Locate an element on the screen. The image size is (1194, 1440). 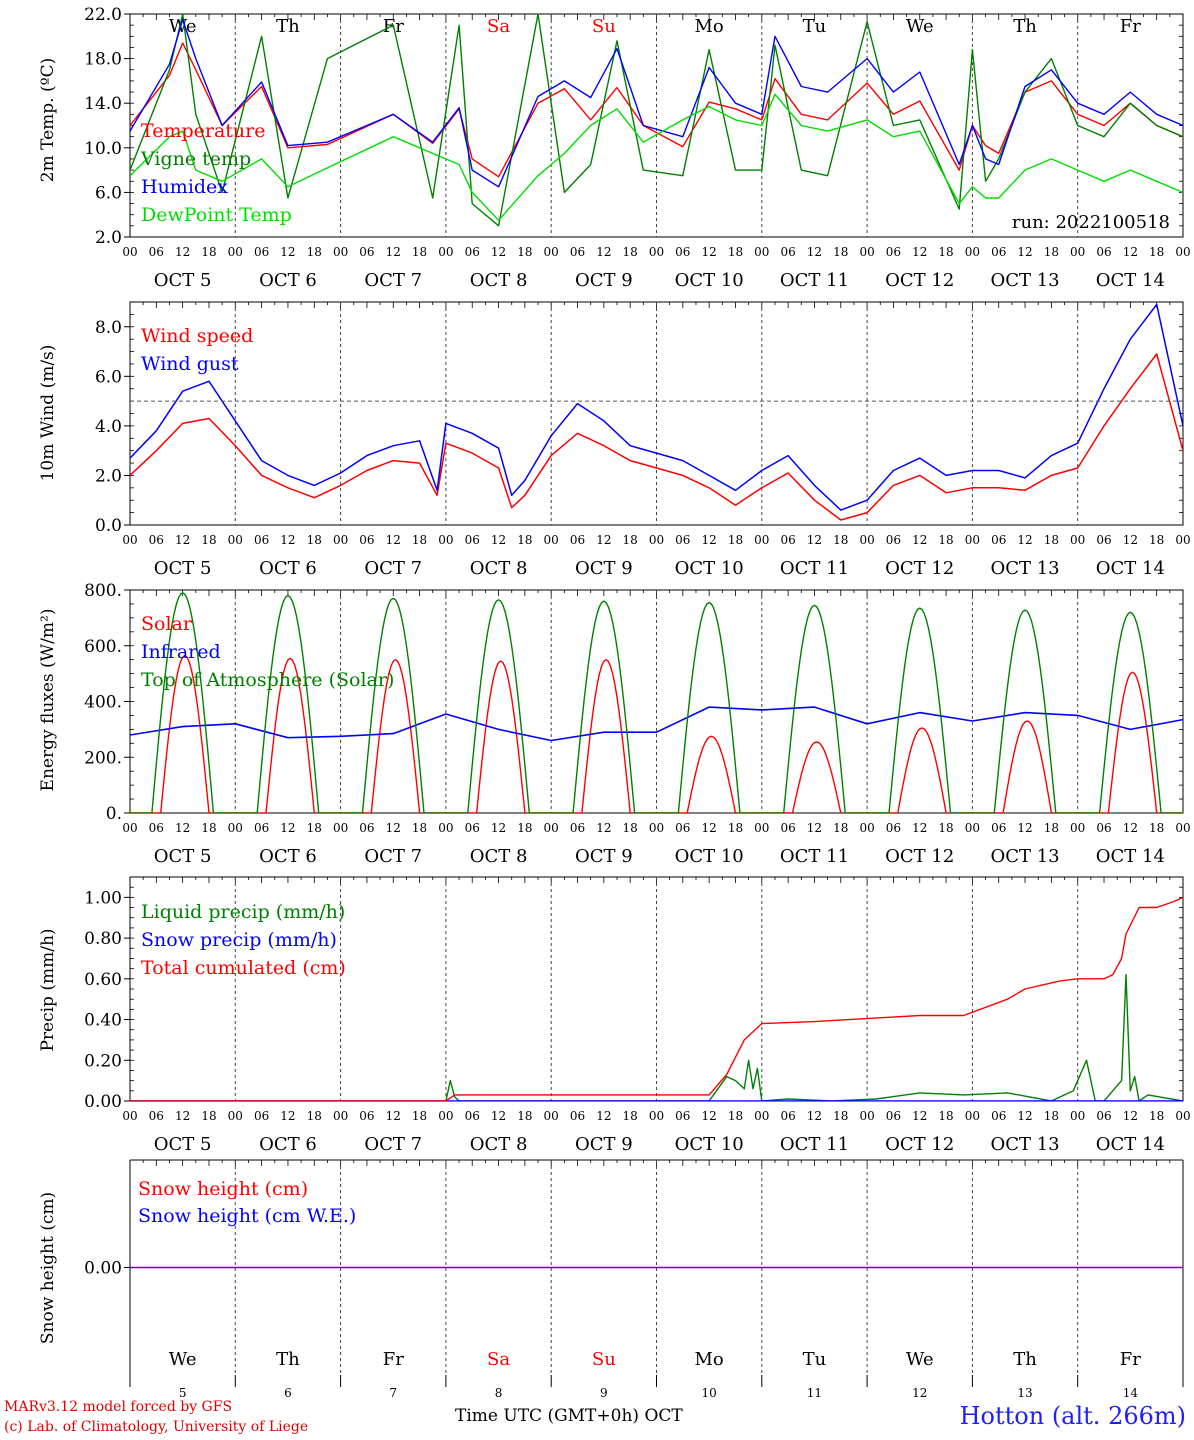
series-top-of-atmosphere-solar- is located at coordinates (656, 702).